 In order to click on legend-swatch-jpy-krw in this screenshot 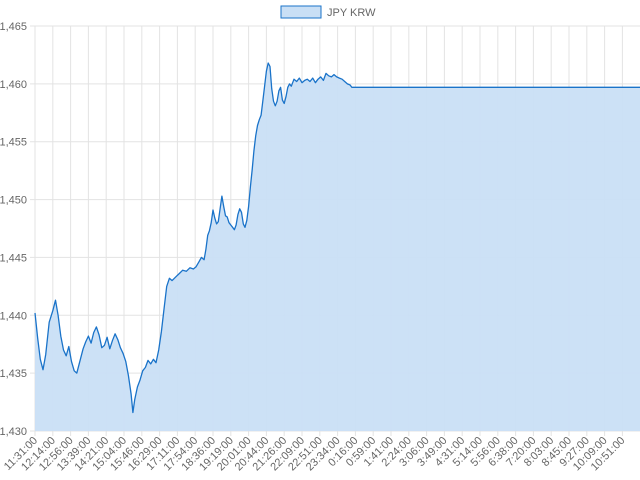, I will do `click(301, 12)`.